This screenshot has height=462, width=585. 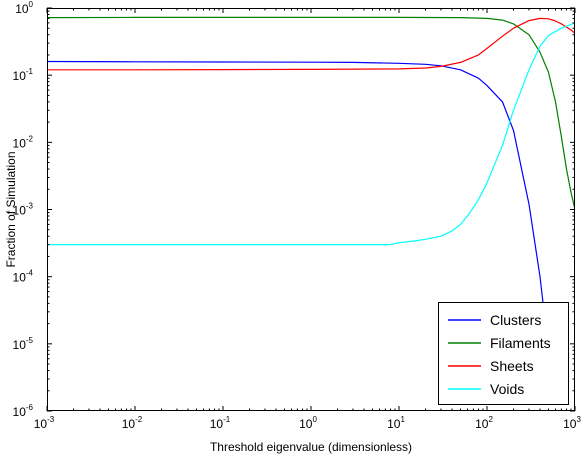 What do you see at coordinates (520, 343) in the screenshot?
I see `legend-label: Filaments` at bounding box center [520, 343].